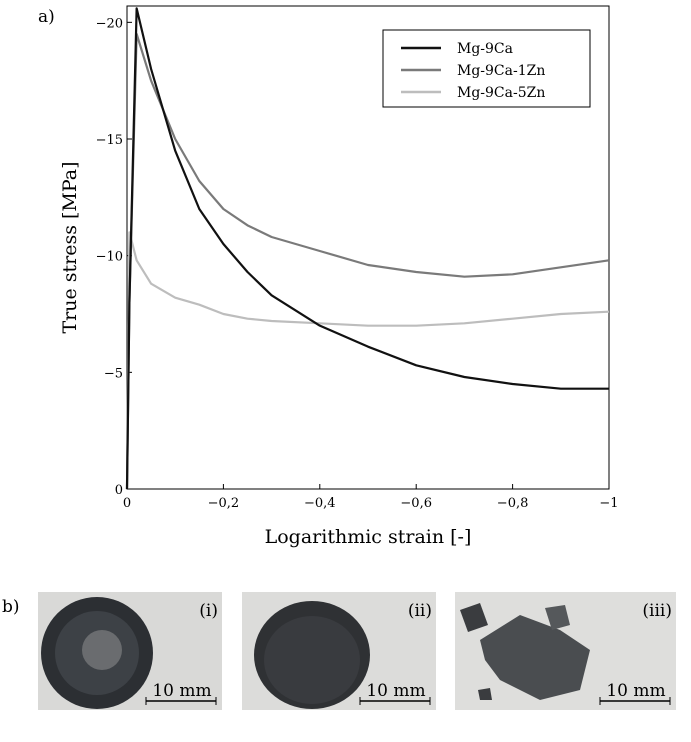 The image size is (691, 742). Describe the element at coordinates (119, 490) in the screenshot. I see `y-tick-label: 0` at that location.